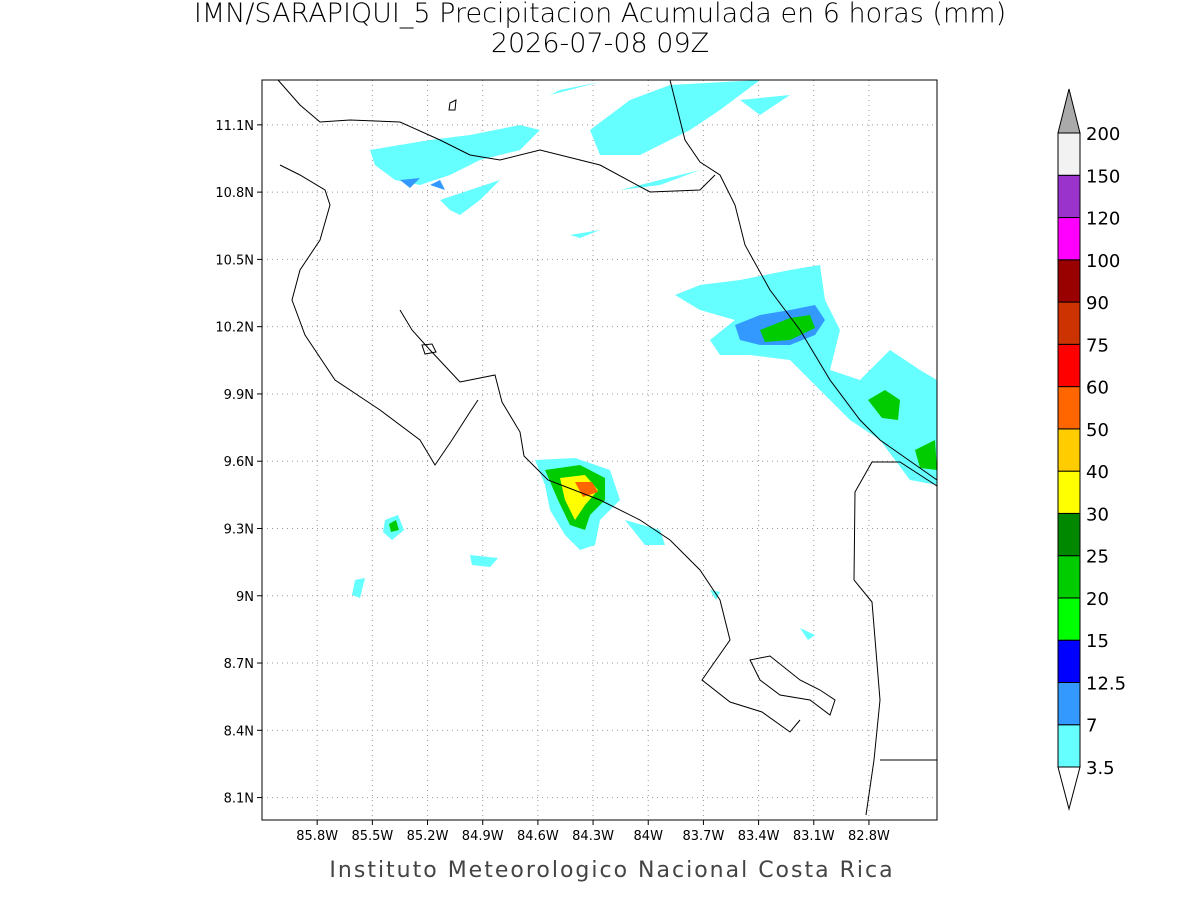 This screenshot has width=1200, height=900. What do you see at coordinates (649, 836) in the screenshot?
I see `x-tick-label: 84W` at bounding box center [649, 836].